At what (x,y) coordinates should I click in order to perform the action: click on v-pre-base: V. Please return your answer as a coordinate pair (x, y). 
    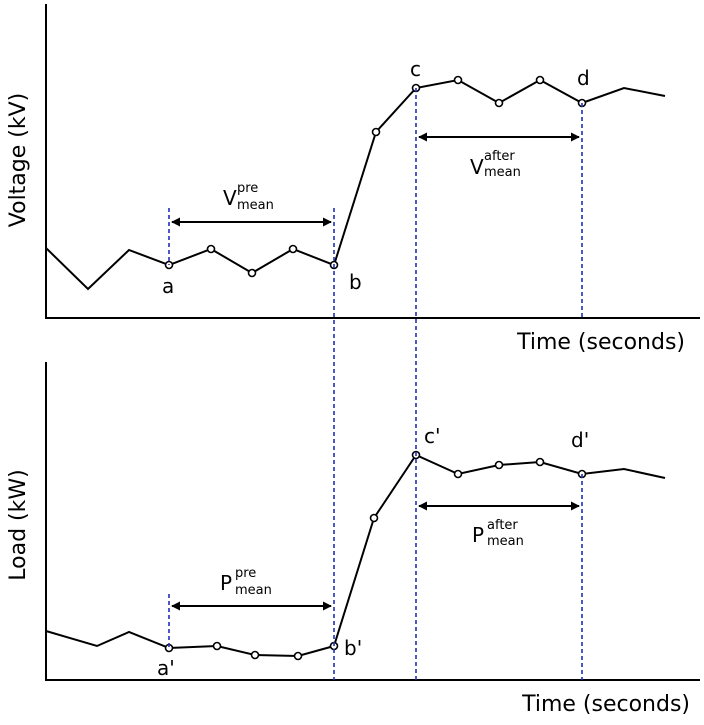
    Looking at the image, I should click on (230, 198).